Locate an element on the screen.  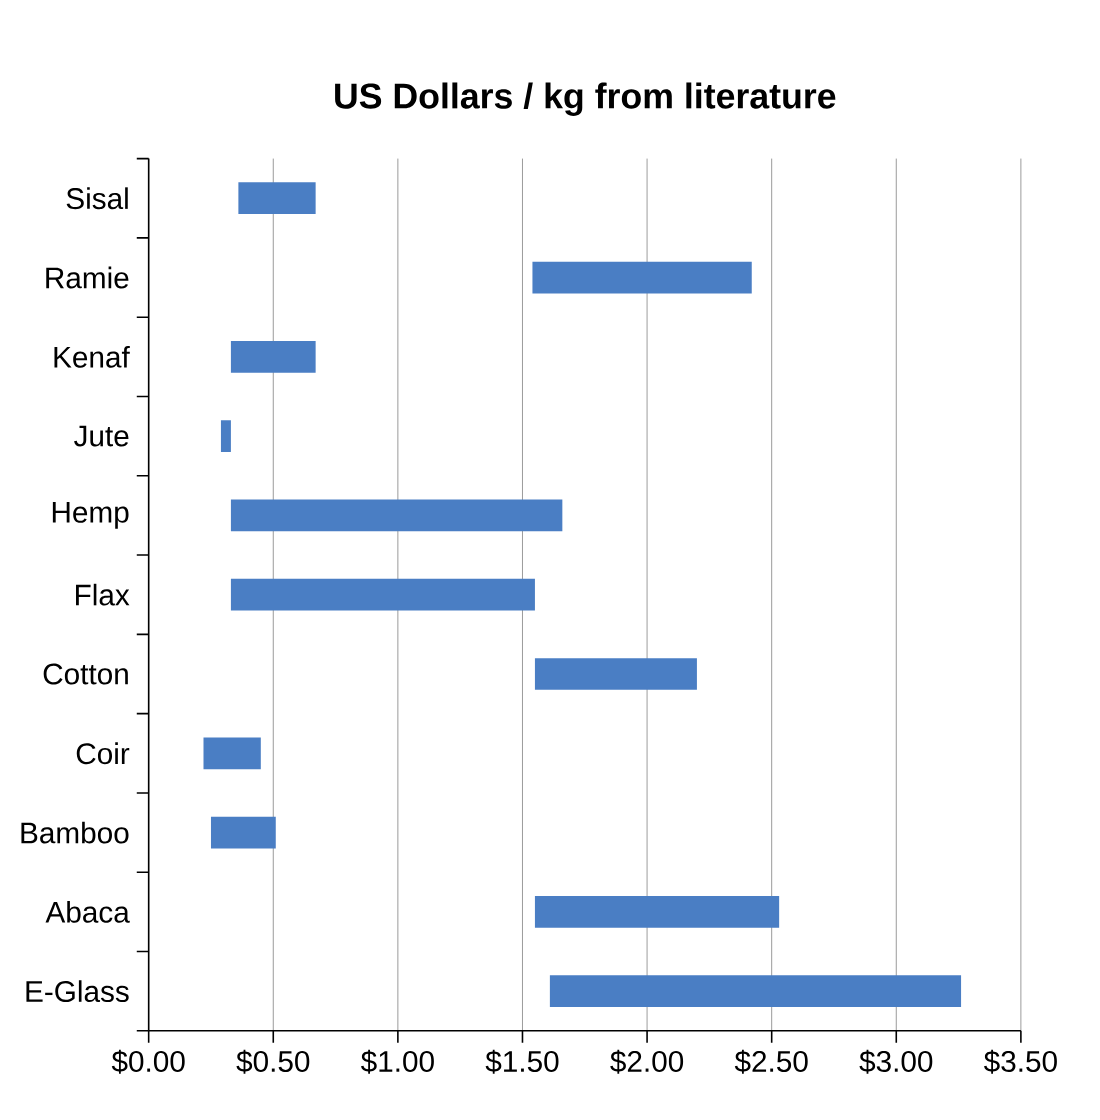
y-tick-label: Hemp is located at coordinates (90, 515).